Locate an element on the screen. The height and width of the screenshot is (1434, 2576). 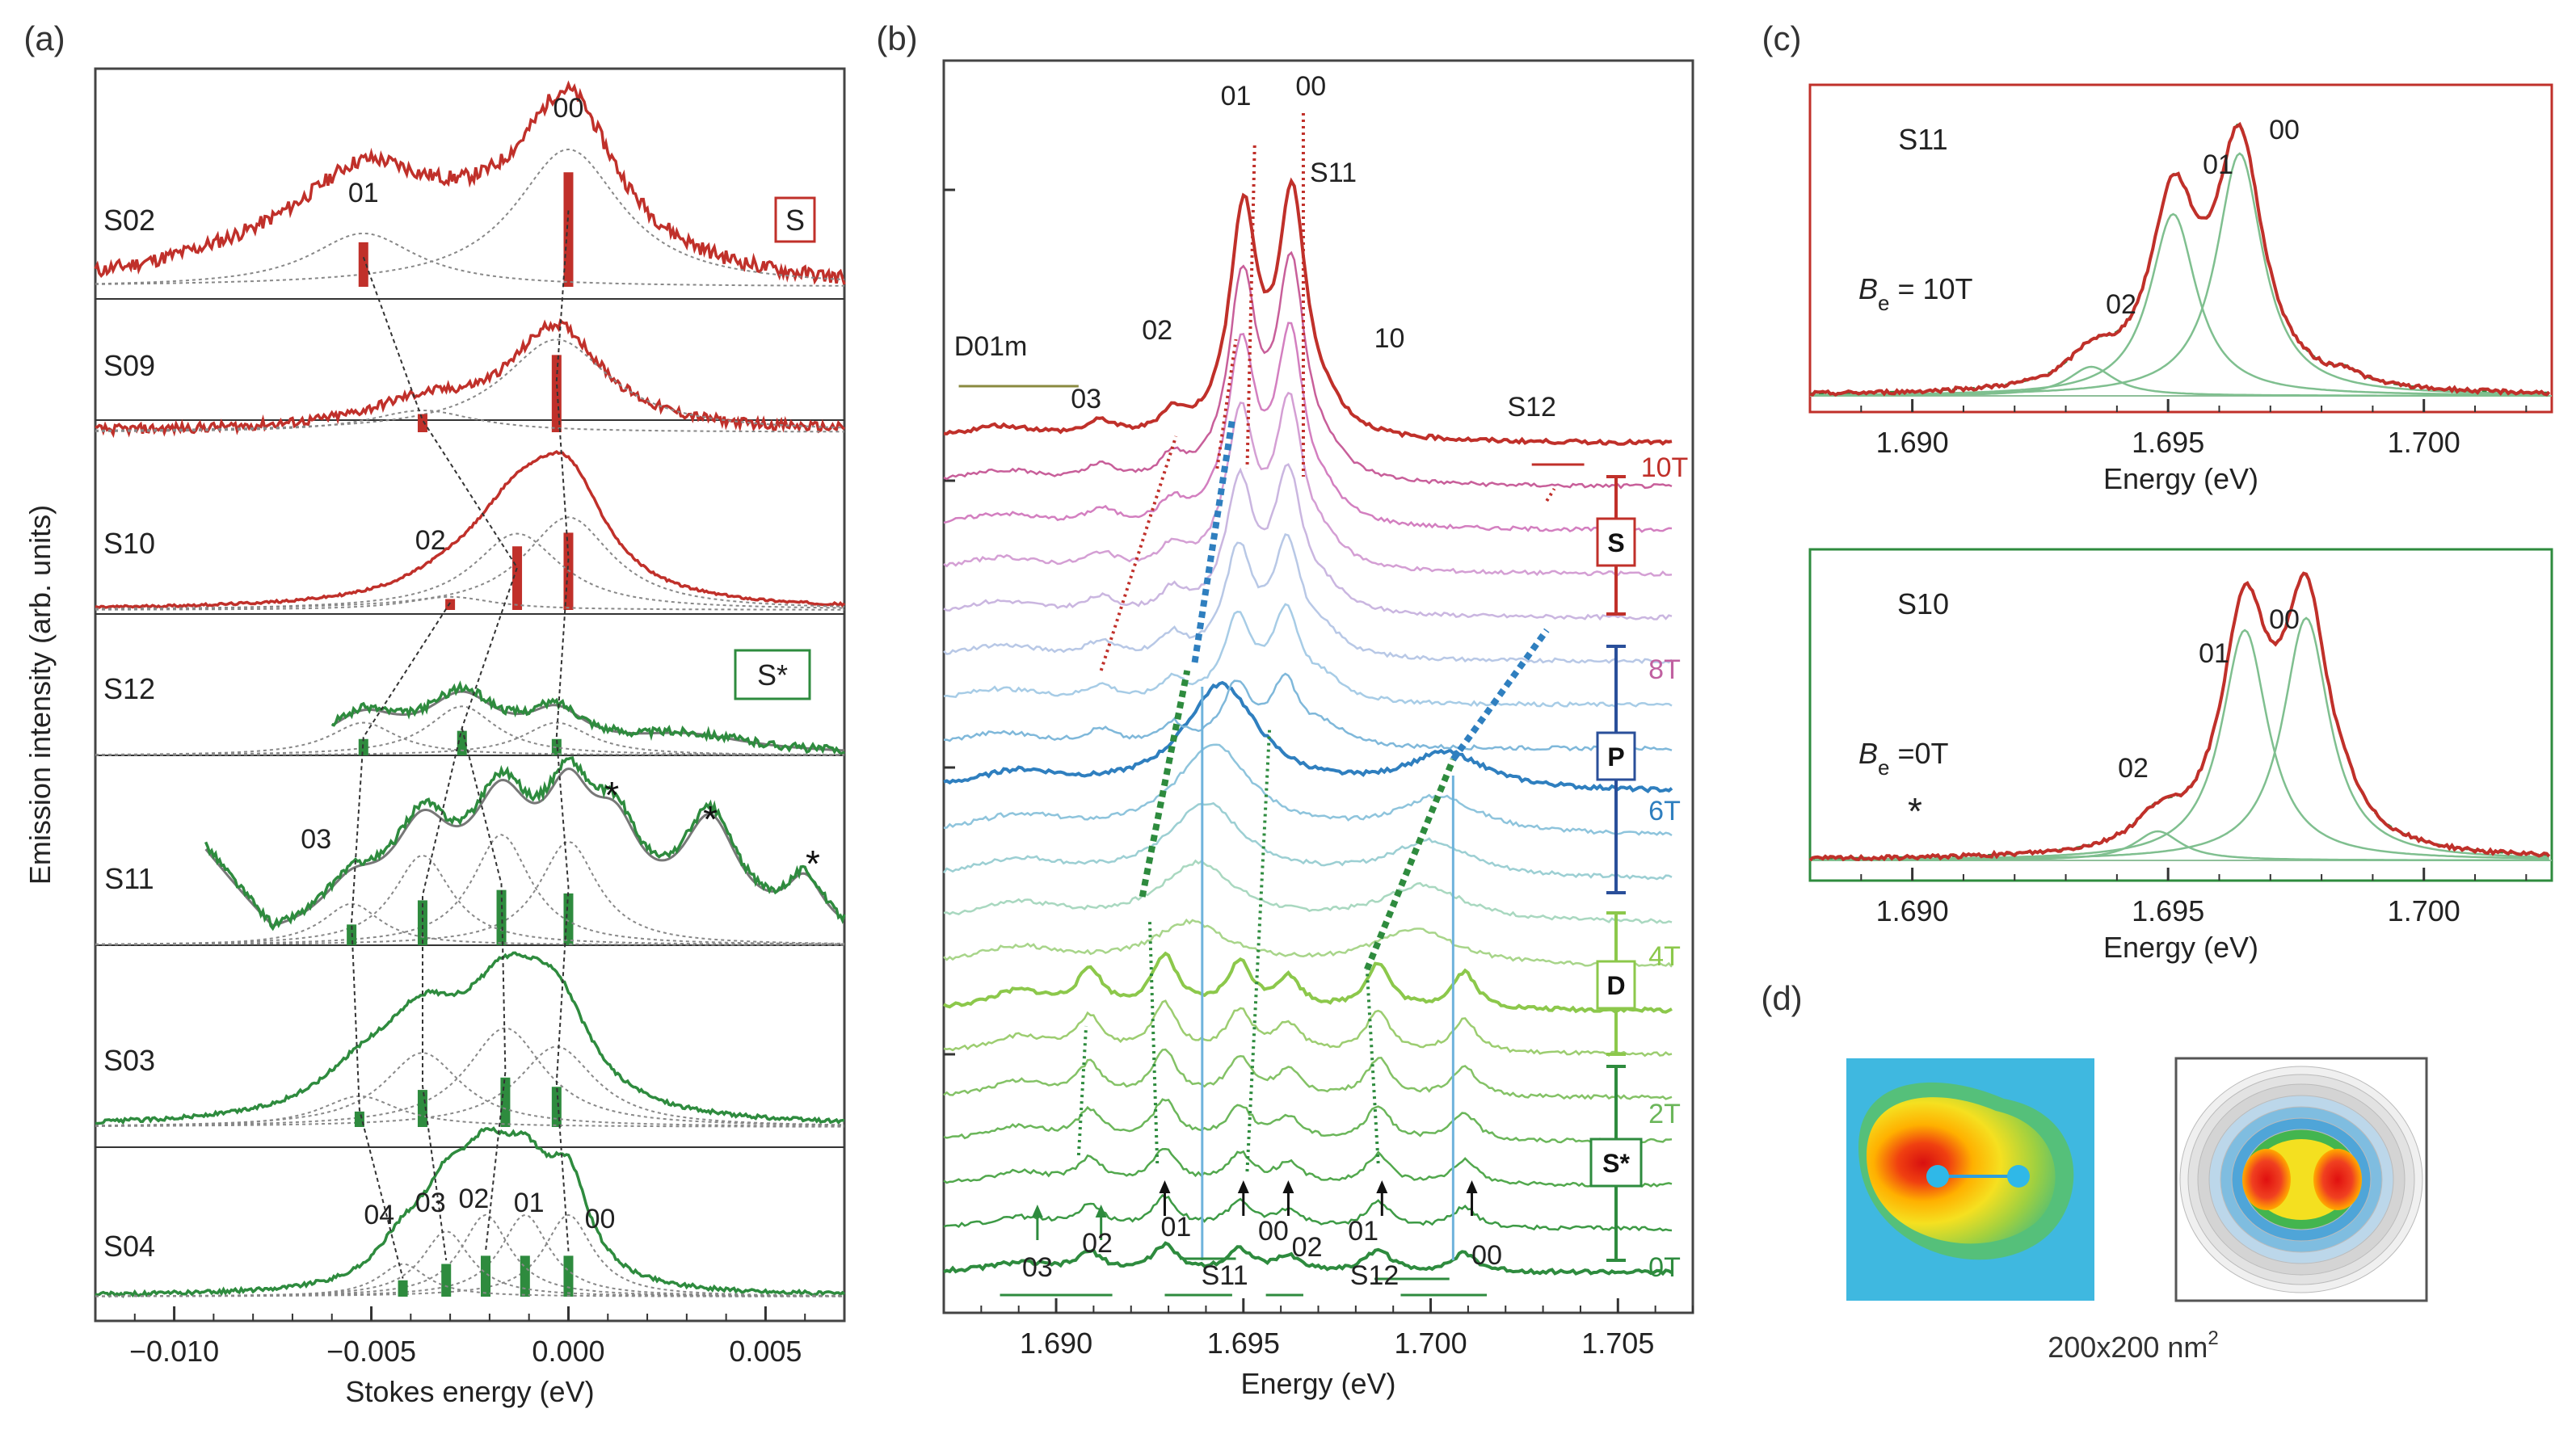
field-label: 6T is located at coordinates (1664, 811).